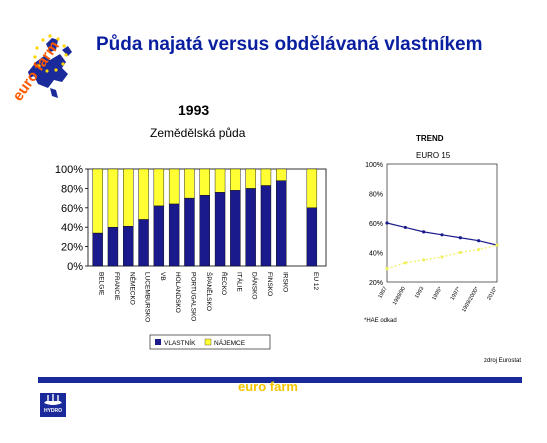 This screenshot has width=547, height=443. Describe the element at coordinates (204, 230) in the screenshot. I see `bar-owner-španělsko` at that location.